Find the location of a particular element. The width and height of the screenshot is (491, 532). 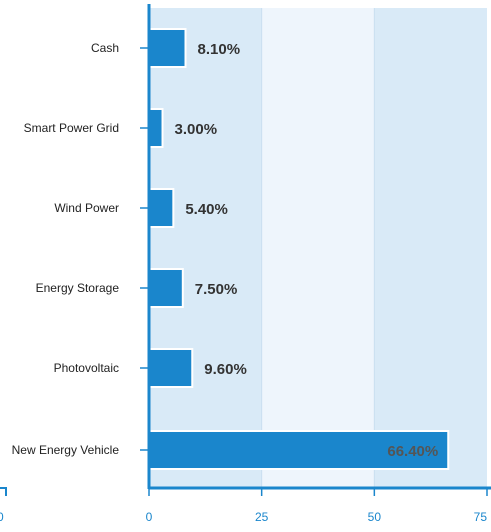

x-tick-label: 25 is located at coordinates (262, 517).